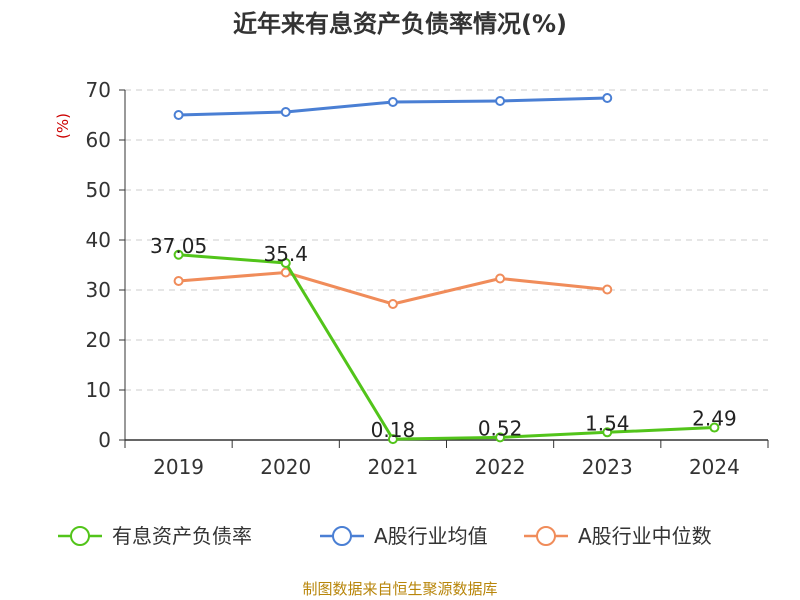 This screenshot has height=600, width=800. What do you see at coordinates (285, 467) in the screenshot?
I see `x-tick-label: 2020` at bounding box center [285, 467].